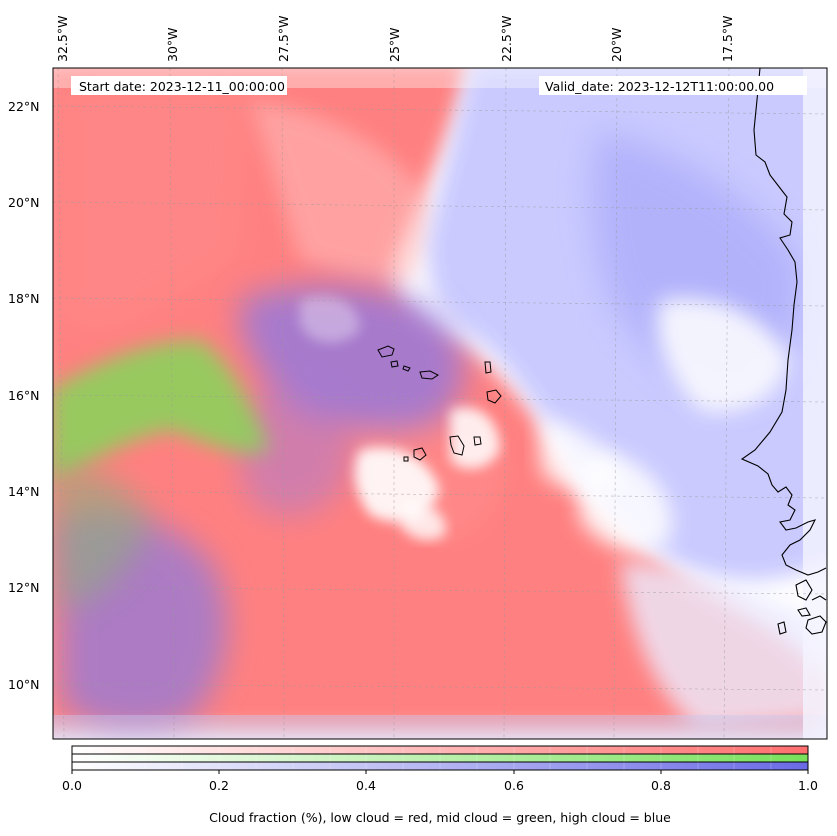  I want to click on lat-label-12n: 12°N, so click(24, 587).